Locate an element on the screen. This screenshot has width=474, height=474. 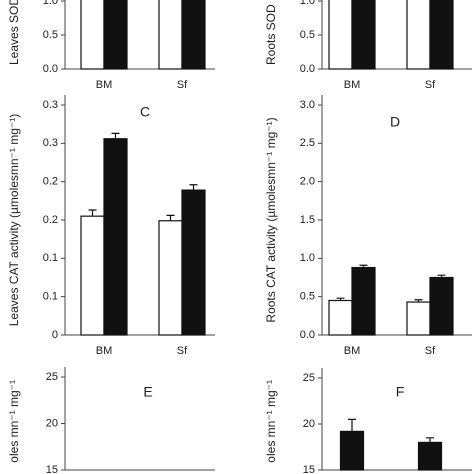
y-axis-label: Leaves CAT activity (µmolesmn⁻¹ mg⁻¹) is located at coordinates (14, 220).